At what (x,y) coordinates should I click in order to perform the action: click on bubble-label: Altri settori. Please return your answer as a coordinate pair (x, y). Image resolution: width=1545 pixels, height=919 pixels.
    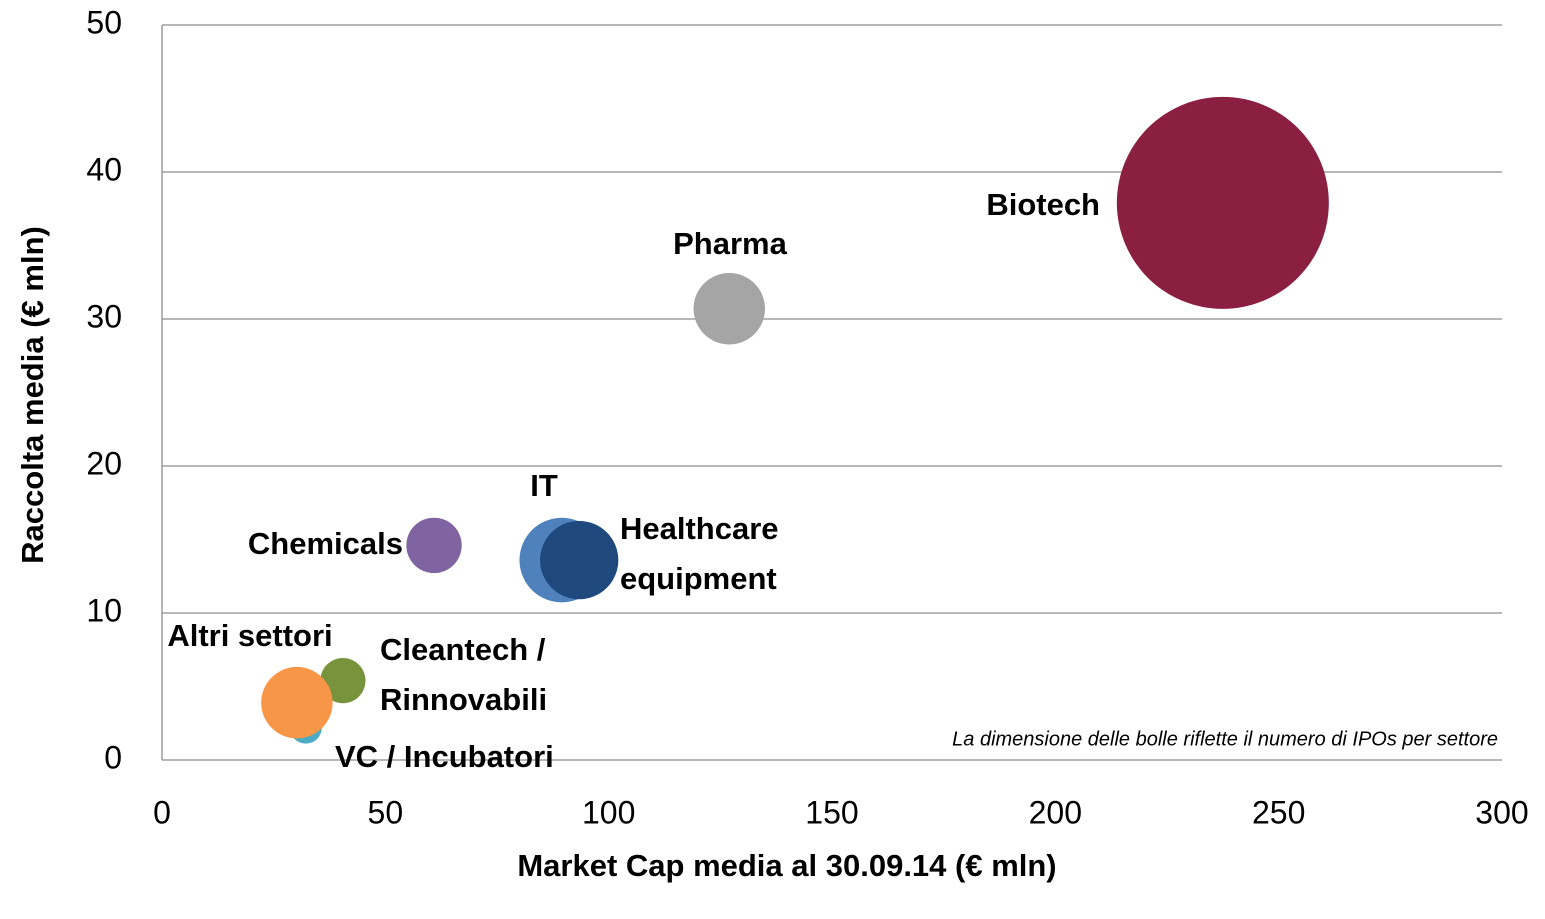
    Looking at the image, I should click on (250, 635).